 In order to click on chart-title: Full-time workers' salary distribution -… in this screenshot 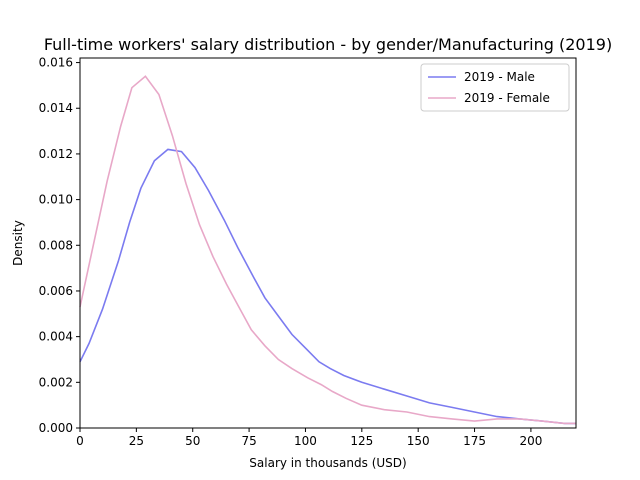, I will do `click(328, 44)`.